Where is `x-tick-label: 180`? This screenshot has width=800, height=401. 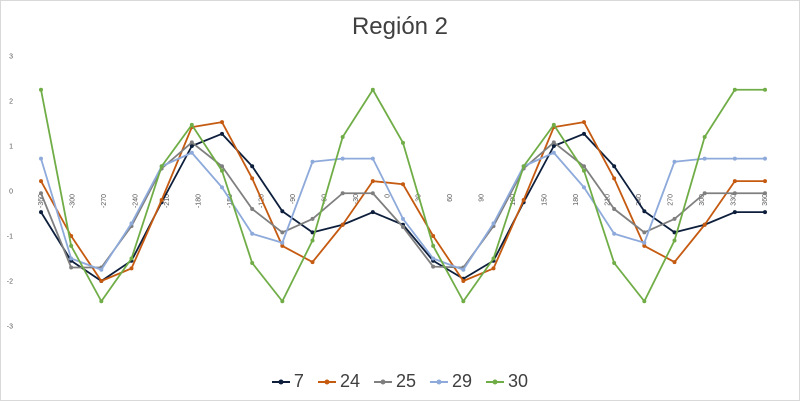
x-tick-label: 180 is located at coordinates (576, 200).